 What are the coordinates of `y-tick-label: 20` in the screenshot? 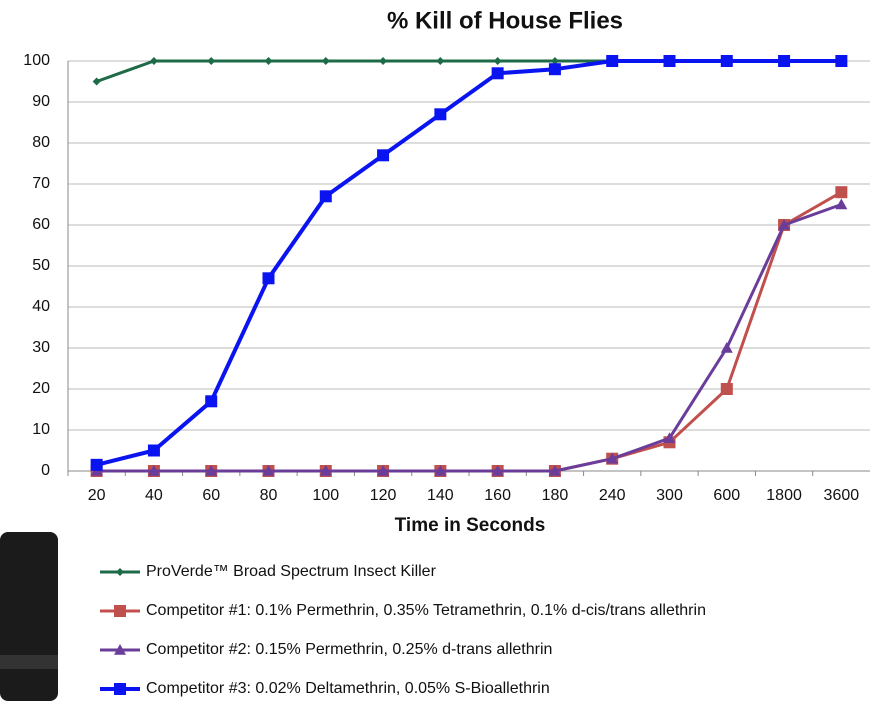 It's located at (41, 388).